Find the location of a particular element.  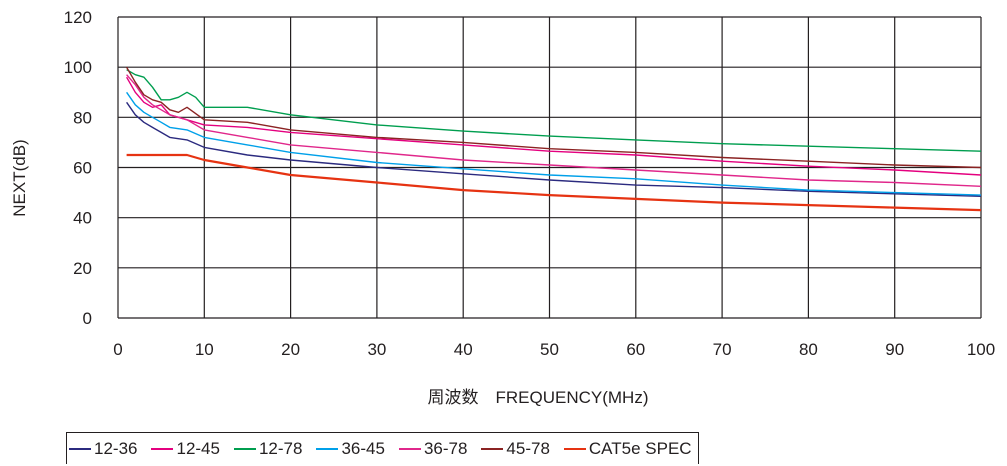

legend-item: 36-78 is located at coordinates (433, 448).